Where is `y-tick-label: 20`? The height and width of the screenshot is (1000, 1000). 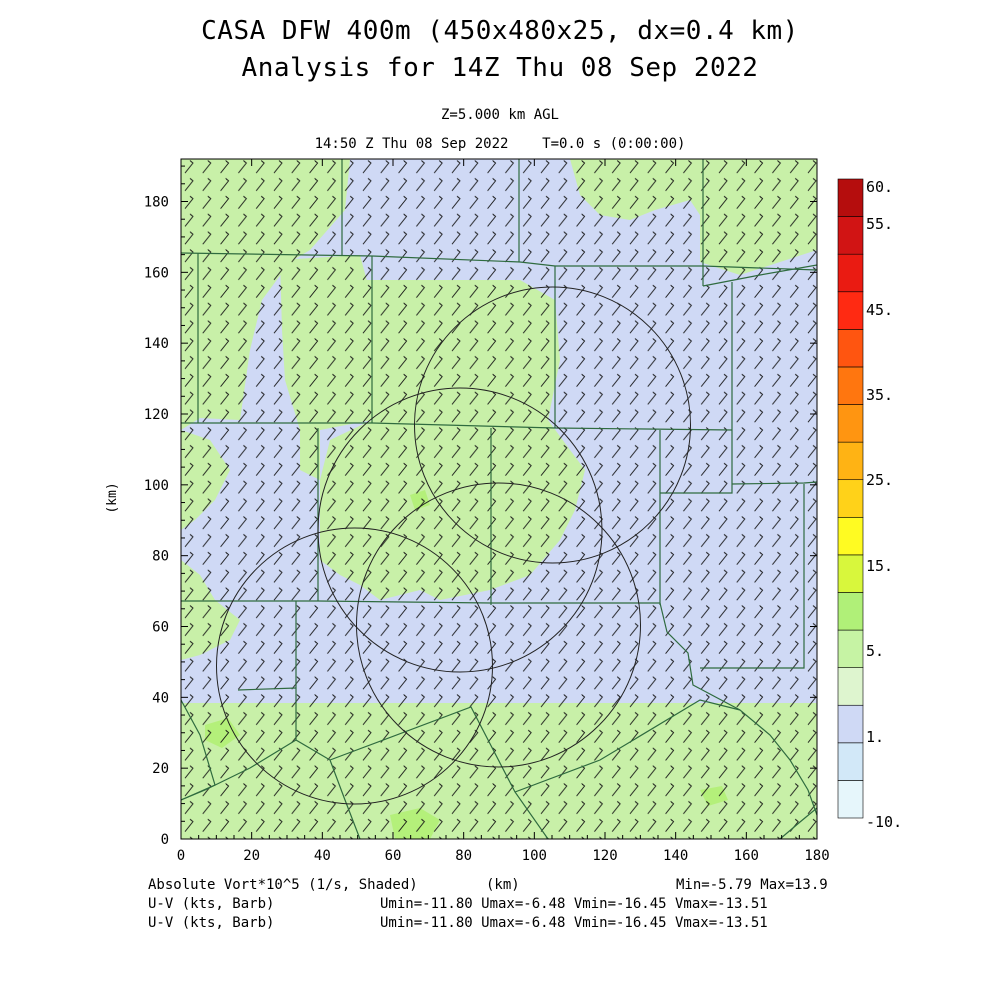
y-tick-label: 20 is located at coordinates (160, 769).